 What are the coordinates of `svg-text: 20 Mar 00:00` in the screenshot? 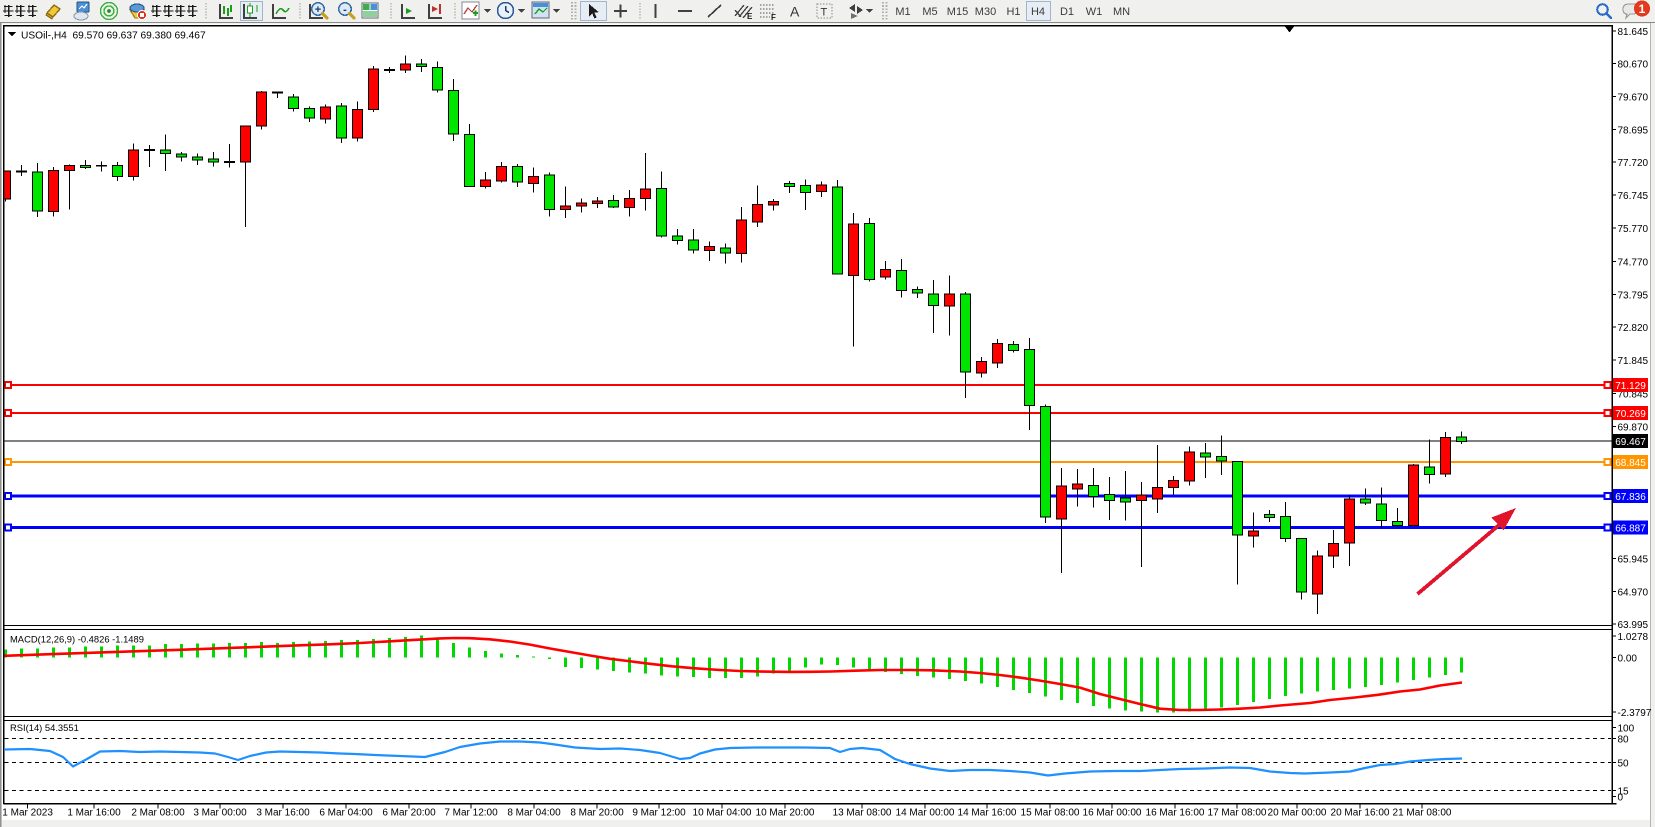 It's located at (1297, 813).